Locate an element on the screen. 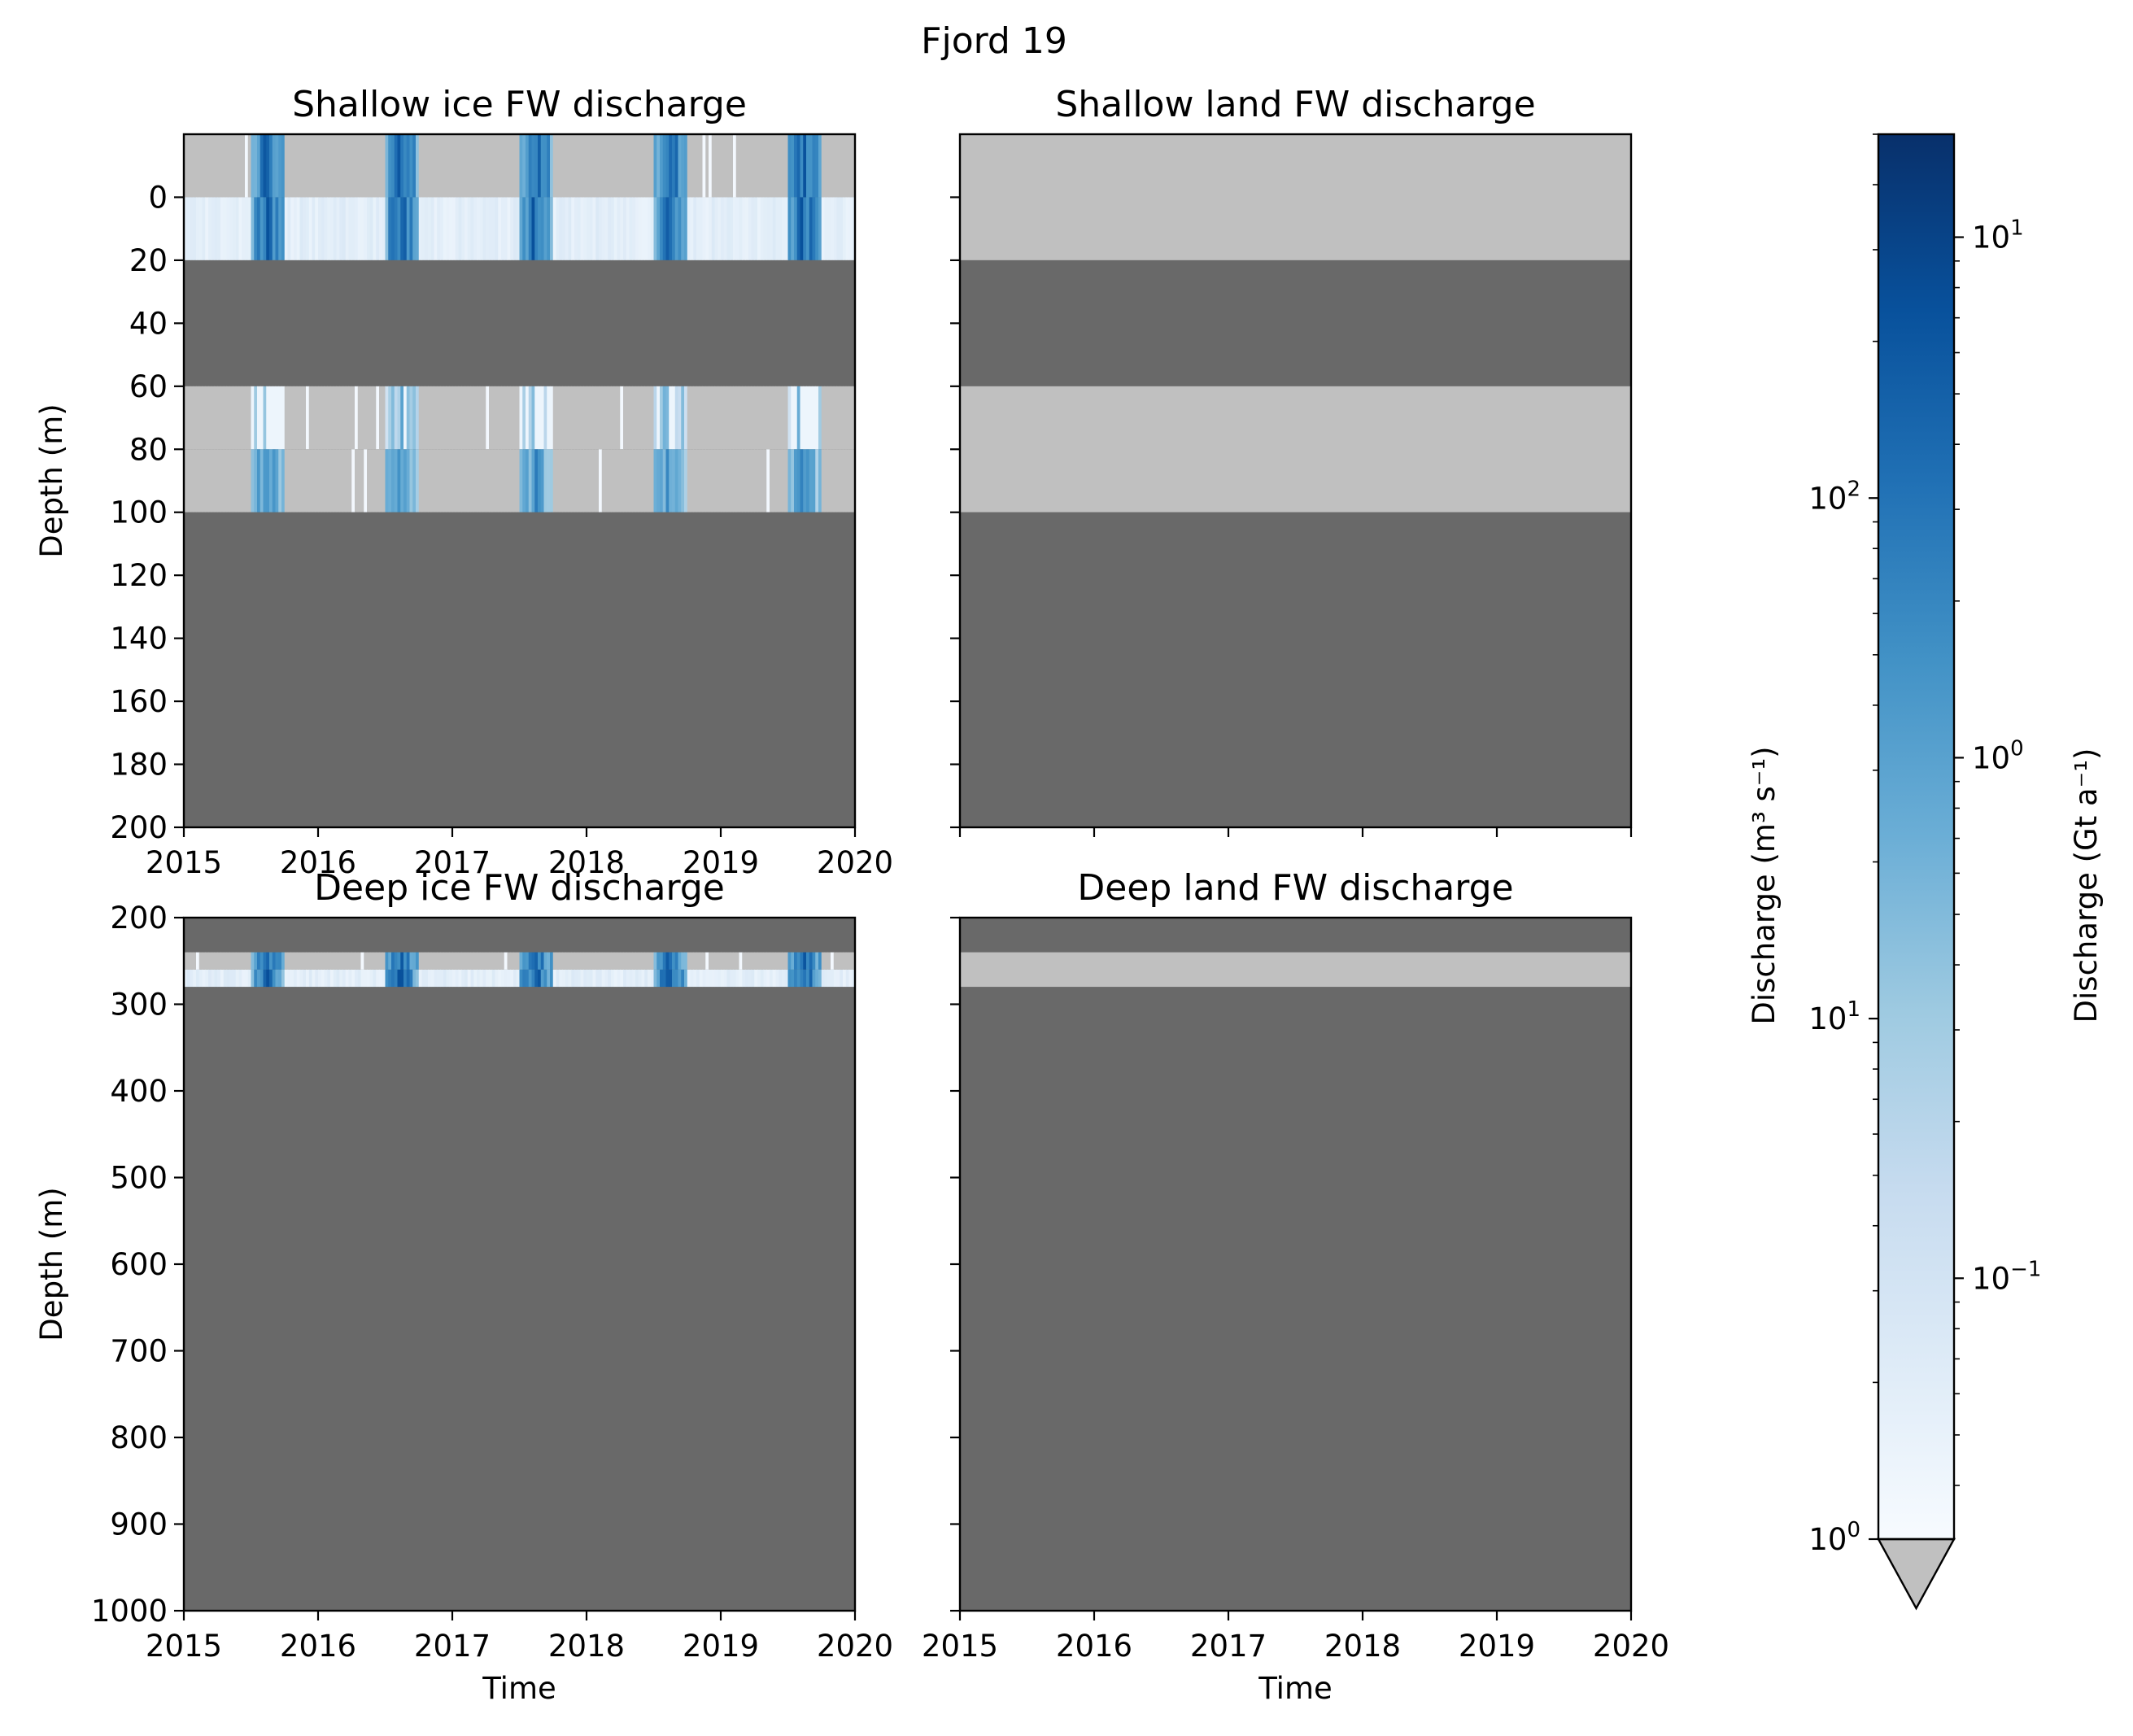  x-tick-label: 2020 is located at coordinates (855, 862).